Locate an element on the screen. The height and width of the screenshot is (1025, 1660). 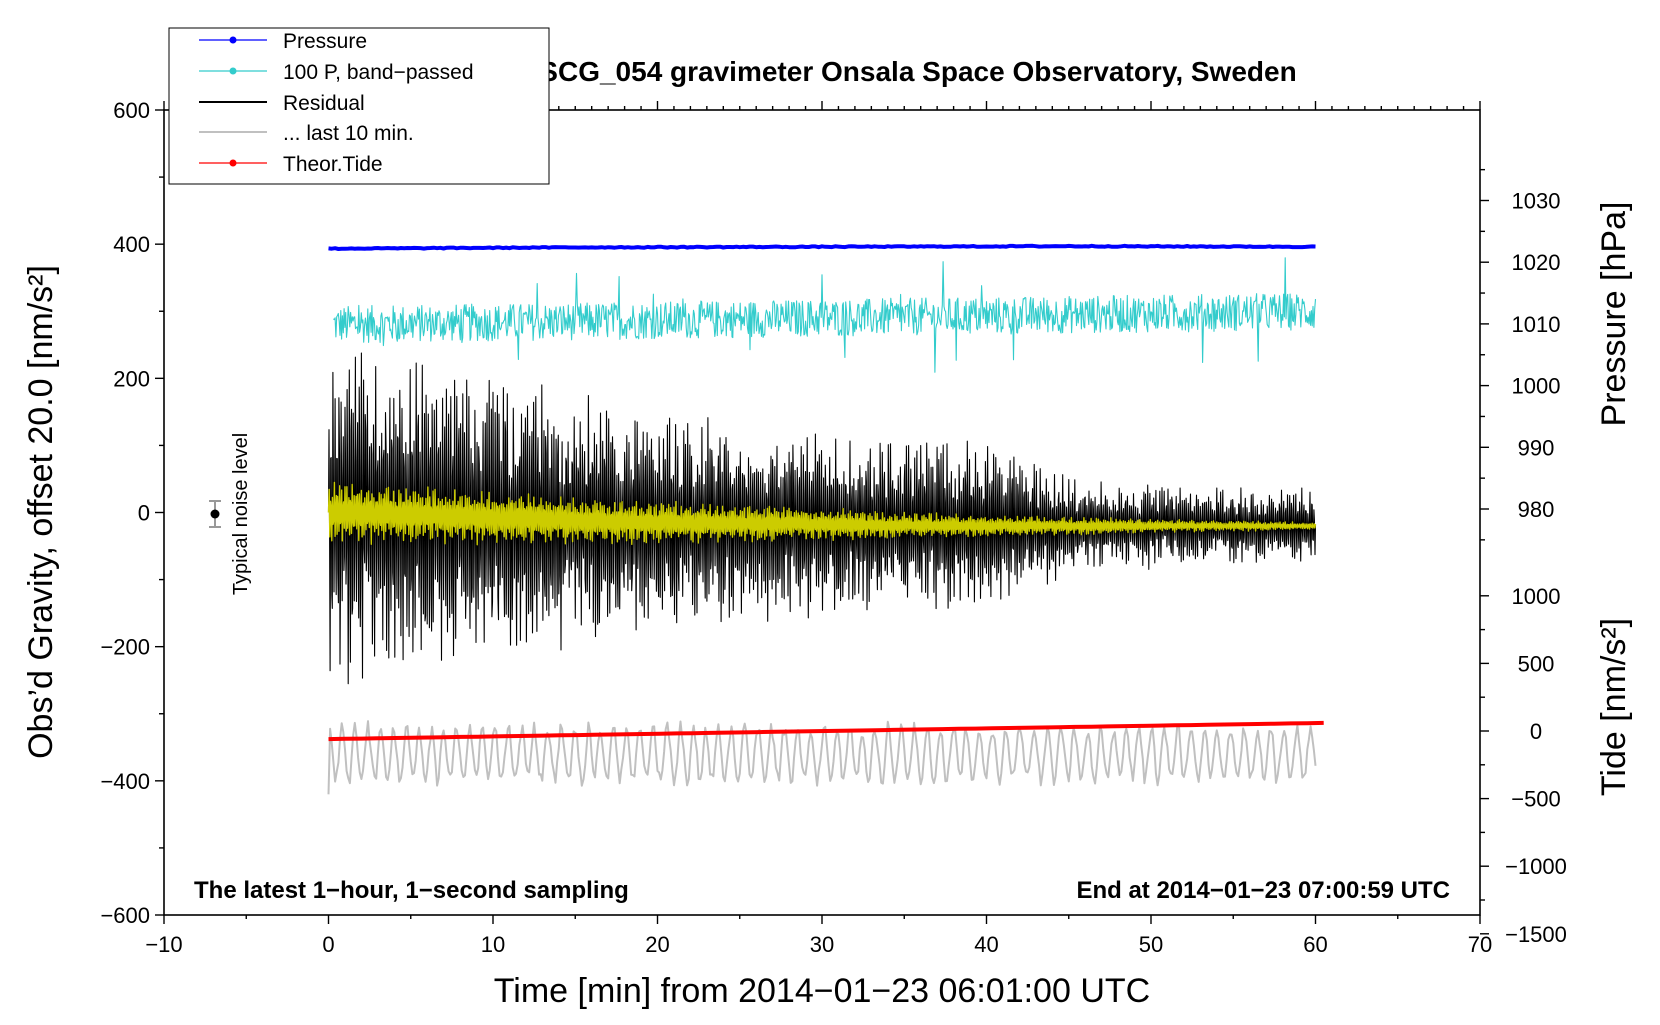
x-axis-title: Time [min] from 2014−01−23 06:01:00 UTC is located at coordinates (822, 991).